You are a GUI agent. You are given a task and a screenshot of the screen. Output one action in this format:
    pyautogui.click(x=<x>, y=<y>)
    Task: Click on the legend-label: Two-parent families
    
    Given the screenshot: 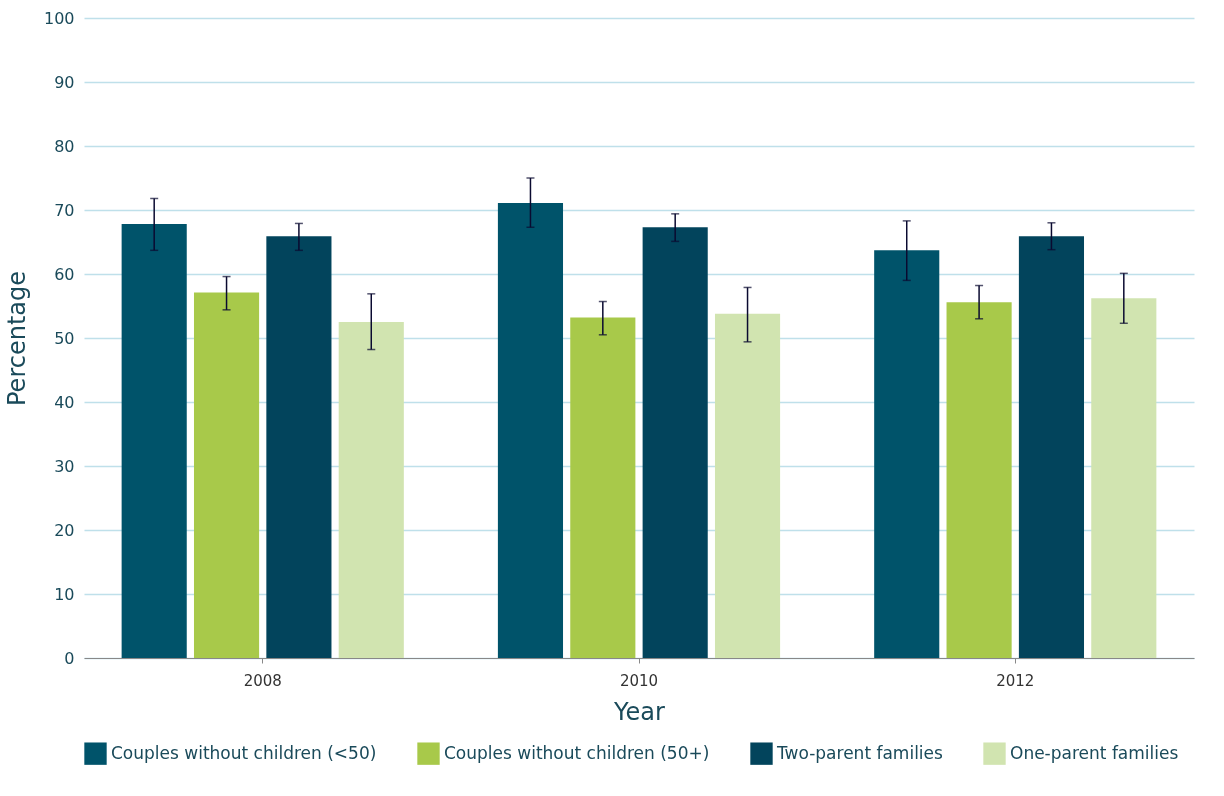 What is the action you would take?
    pyautogui.click(x=860, y=752)
    